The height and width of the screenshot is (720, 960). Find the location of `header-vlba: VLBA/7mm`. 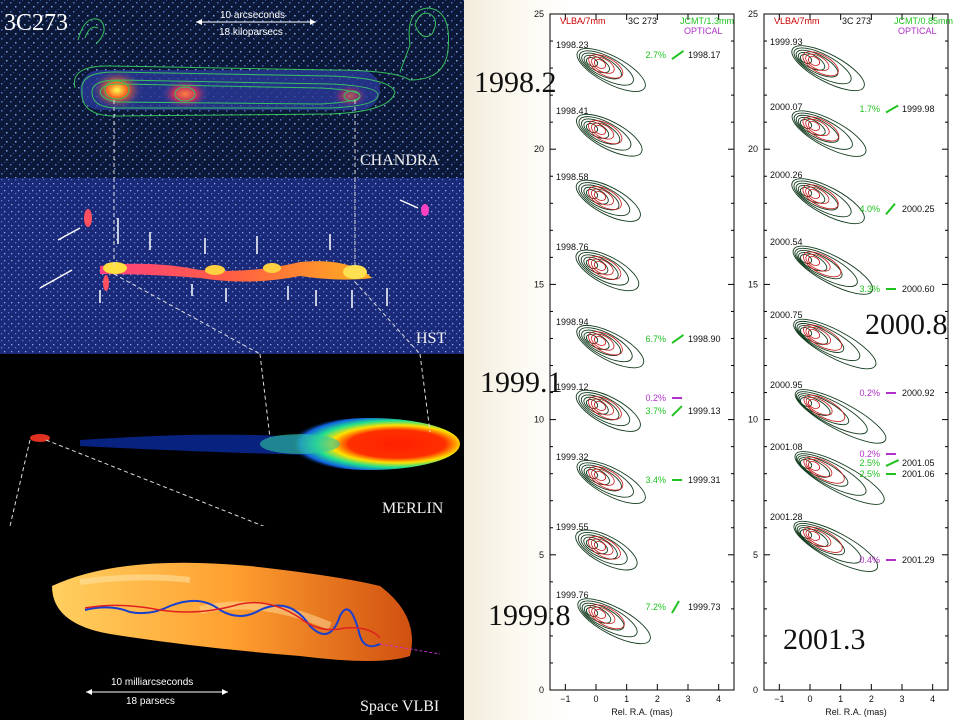

header-vlba: VLBA/7mm is located at coordinates (797, 21).